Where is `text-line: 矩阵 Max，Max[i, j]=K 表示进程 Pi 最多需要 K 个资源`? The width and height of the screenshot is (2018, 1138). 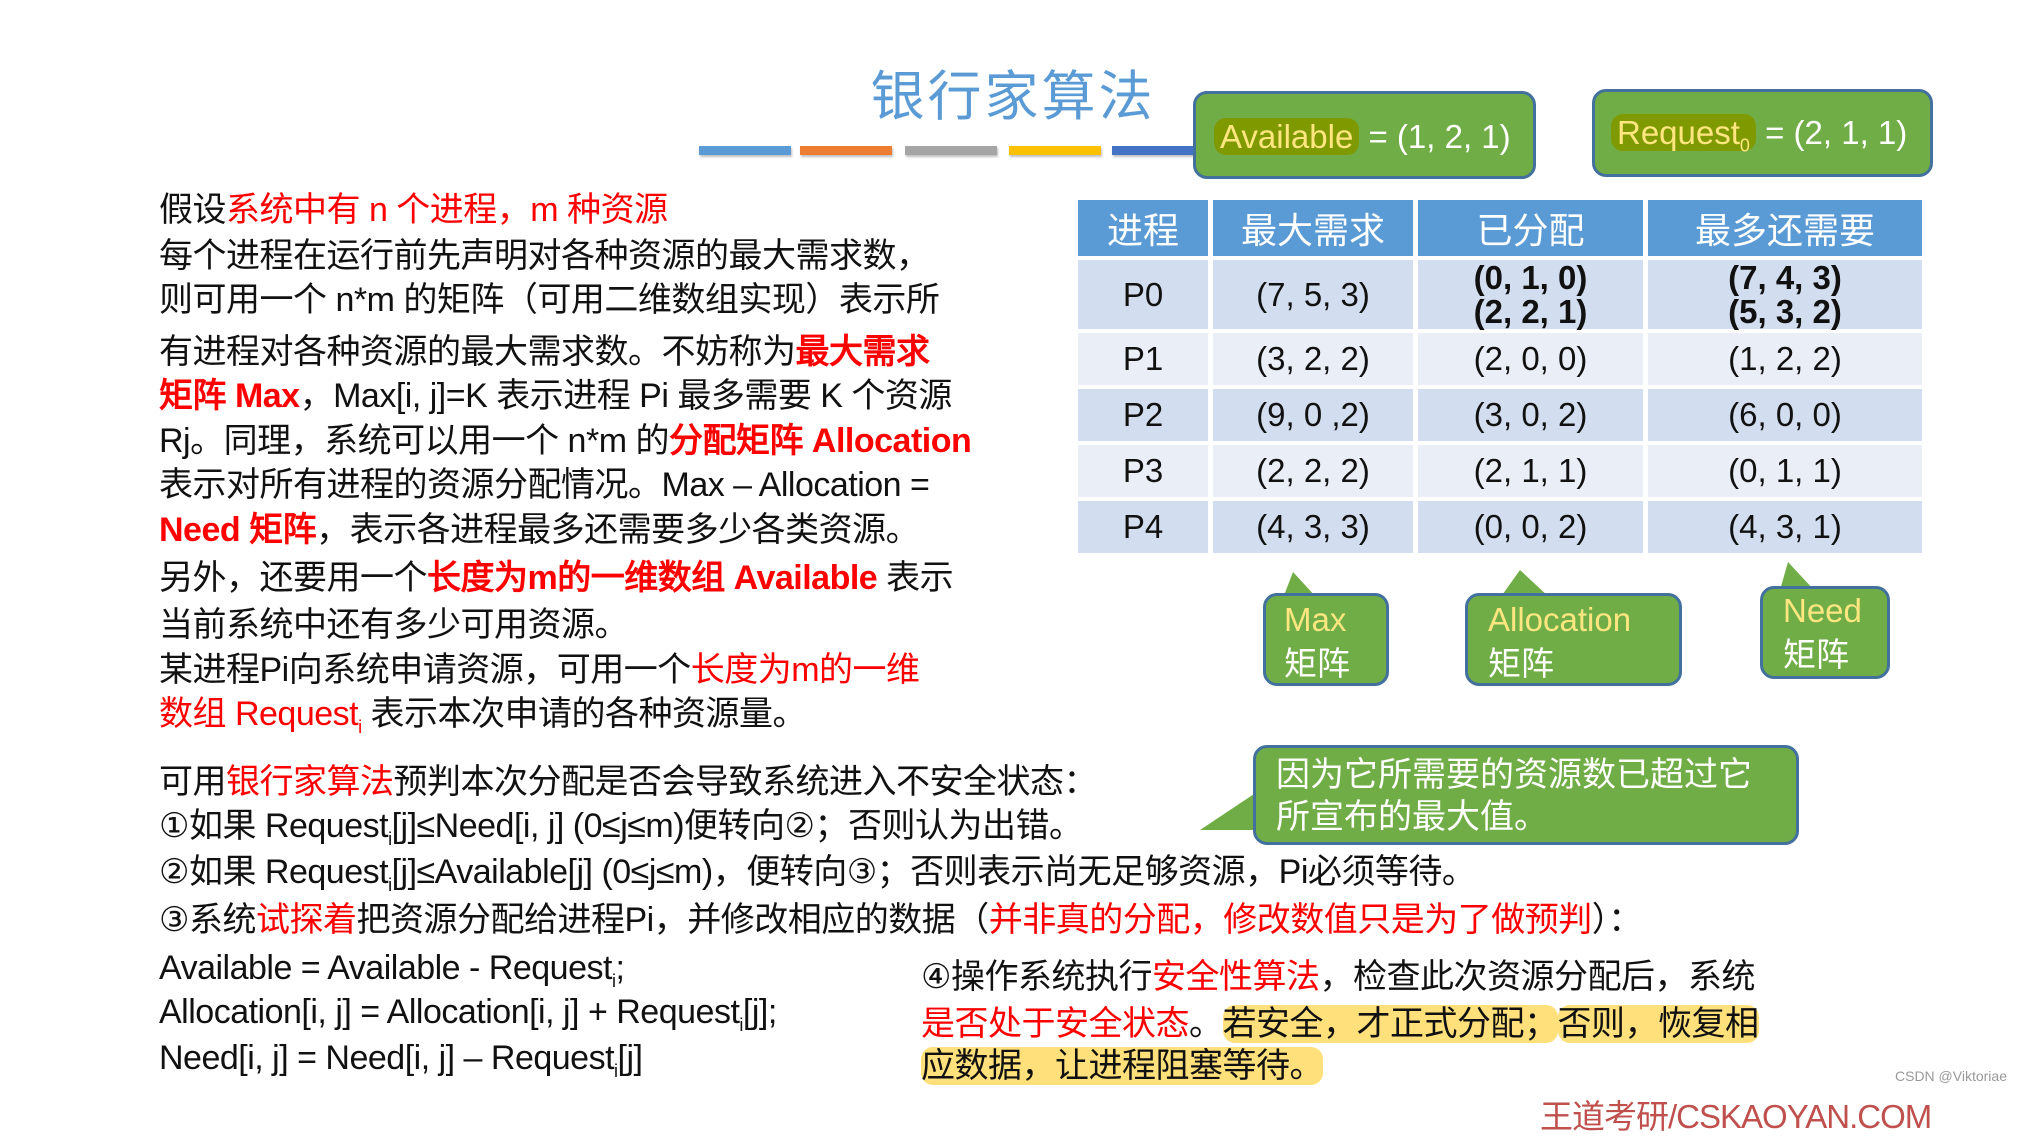 text-line: 矩阵 Max，Max[i, j]=K 表示进程 Pi 最多需要 K 个资源 is located at coordinates (555, 396).